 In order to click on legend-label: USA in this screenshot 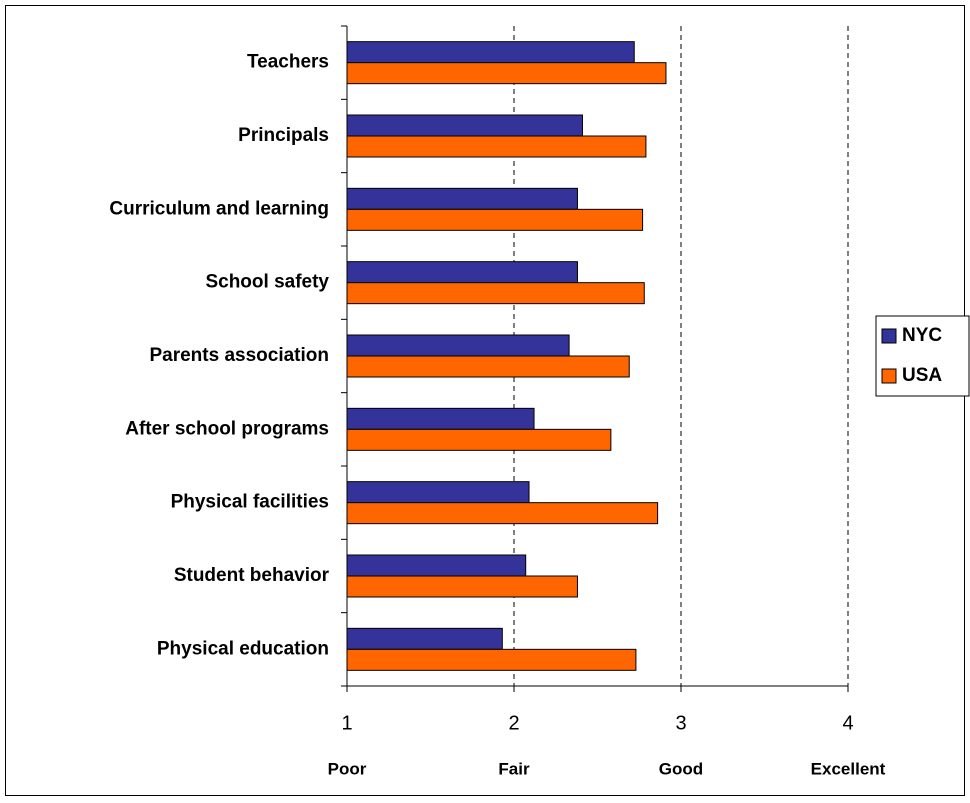, I will do `click(922, 375)`.